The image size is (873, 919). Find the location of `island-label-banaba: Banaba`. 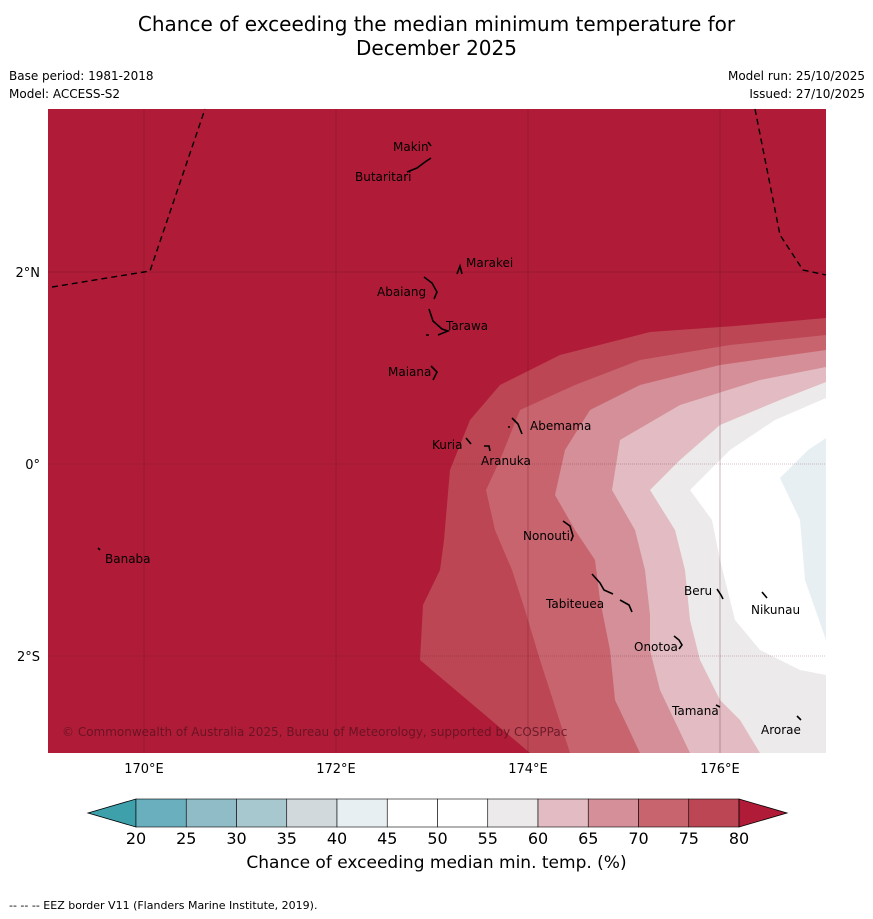

island-label-banaba: Banaba is located at coordinates (128, 559).